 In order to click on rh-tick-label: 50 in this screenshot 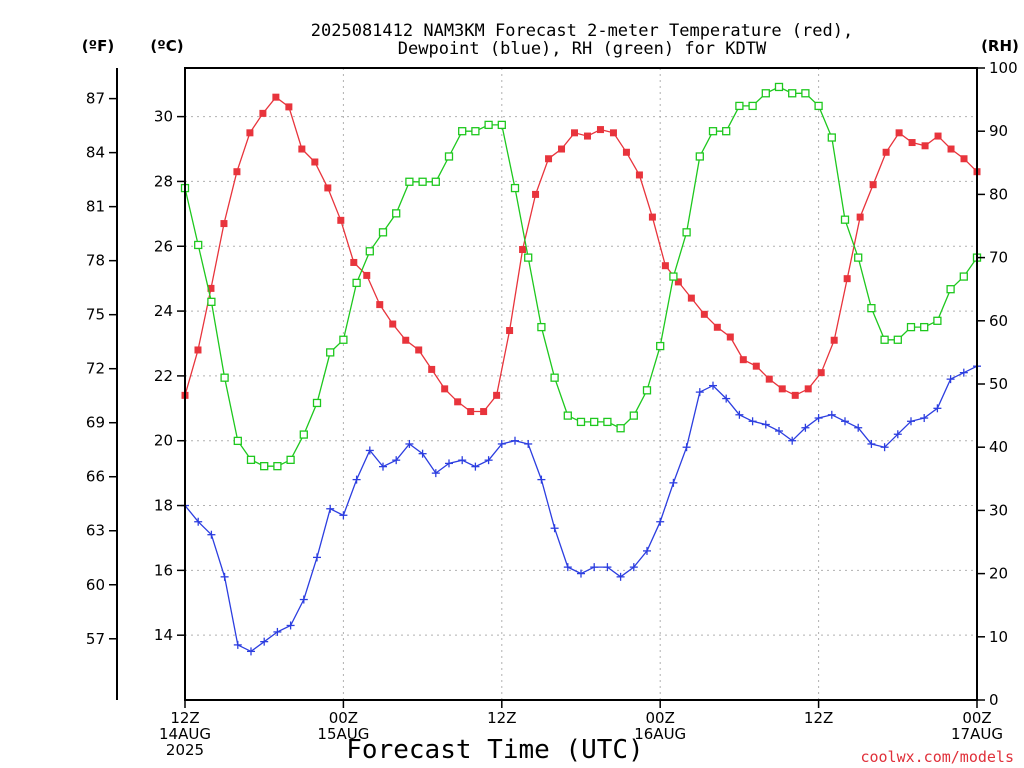, I will do `click(998, 384)`.